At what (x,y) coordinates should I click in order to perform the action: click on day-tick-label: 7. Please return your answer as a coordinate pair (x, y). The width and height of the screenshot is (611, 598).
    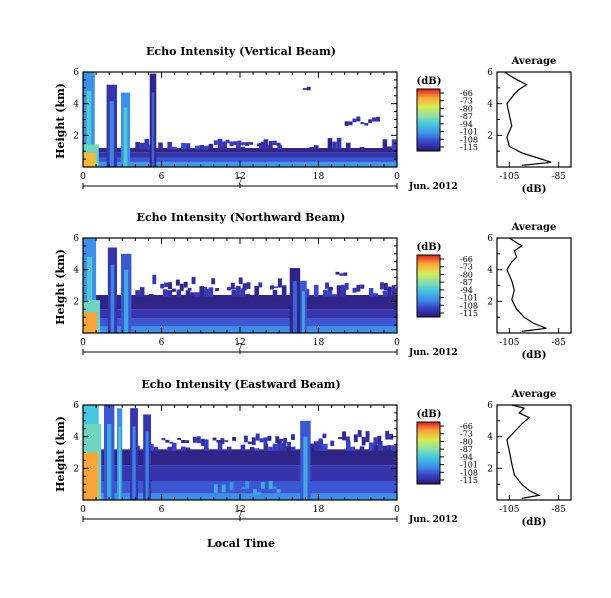
    Looking at the image, I should click on (240, 515).